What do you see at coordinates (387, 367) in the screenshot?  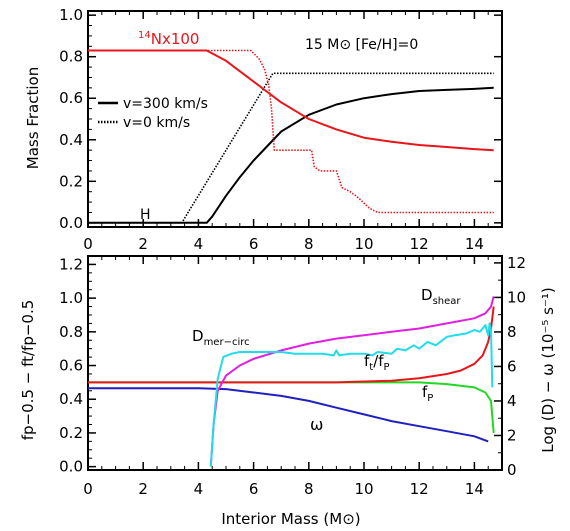 I see `label-fp-sub: P` at bounding box center [387, 367].